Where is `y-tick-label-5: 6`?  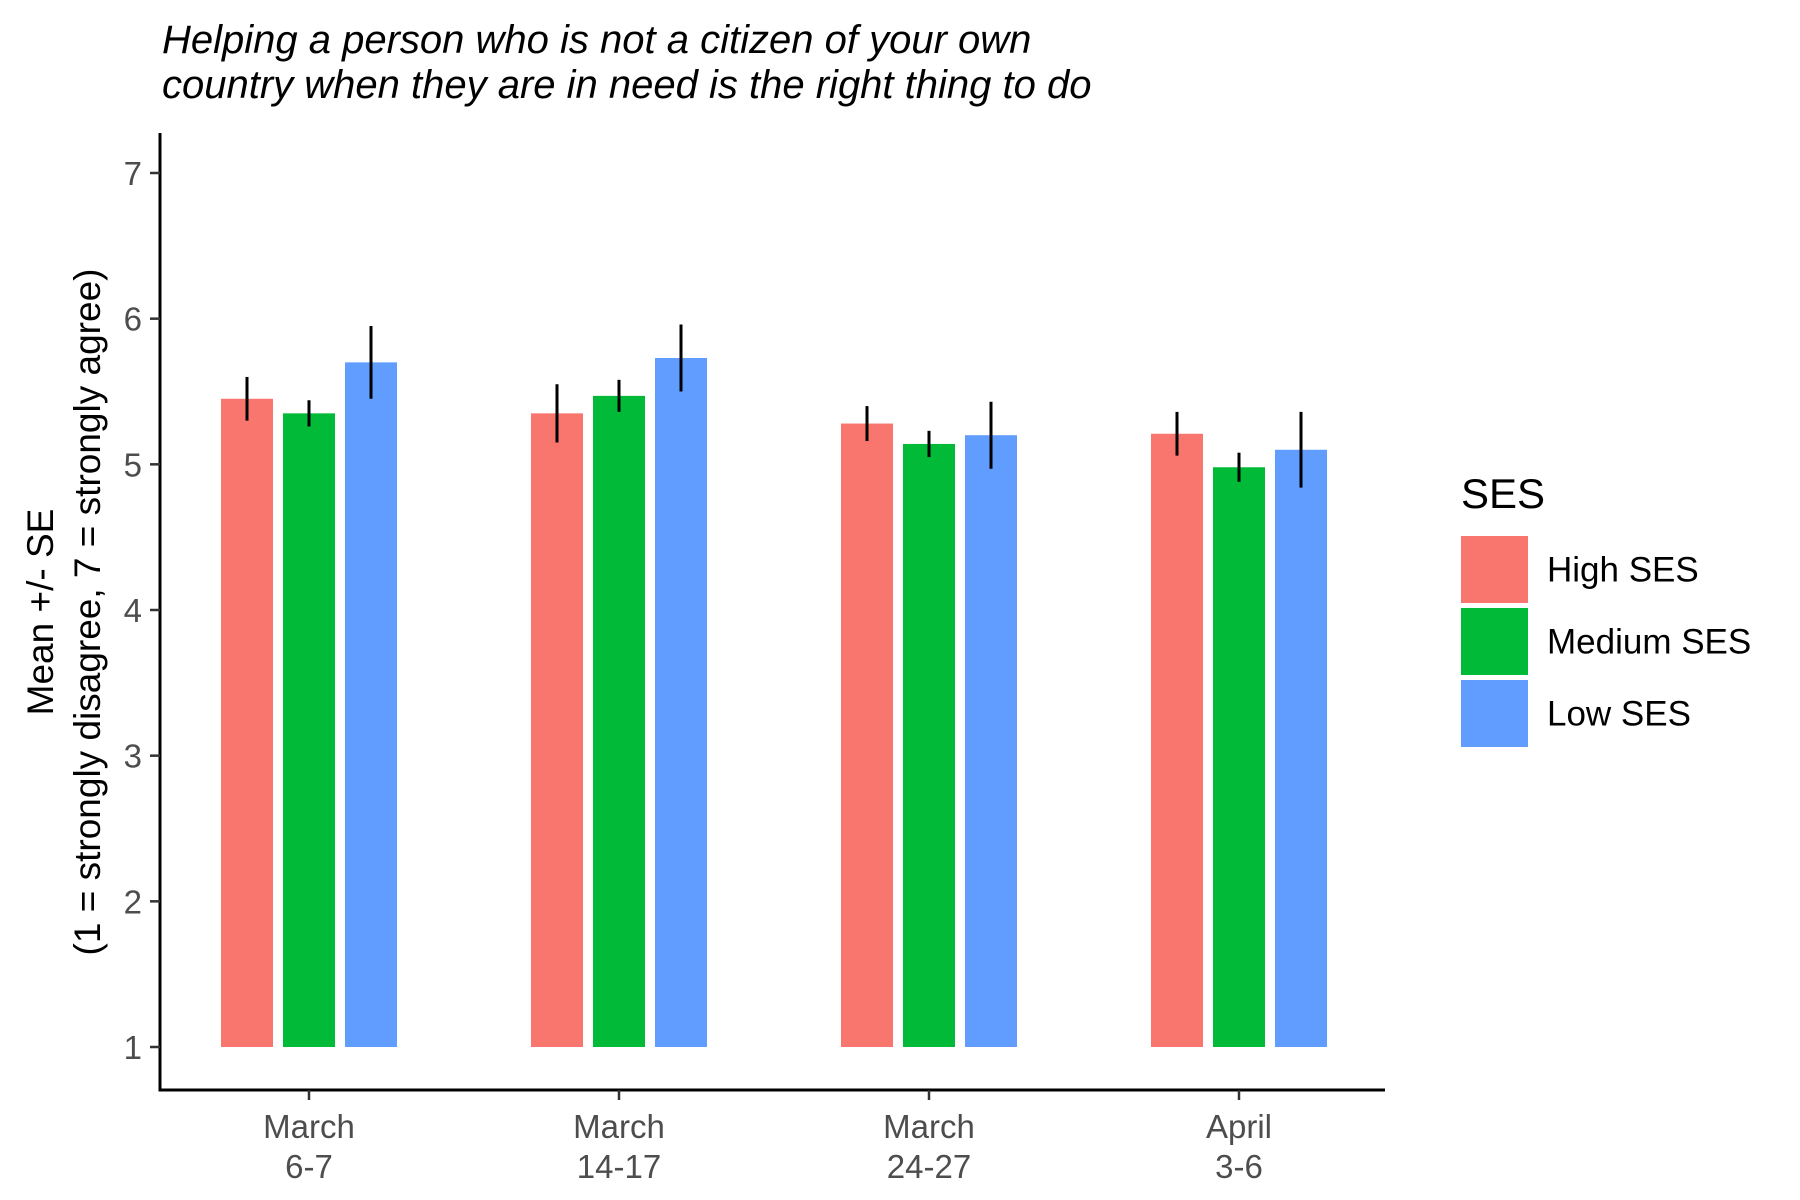 y-tick-label-5: 6 is located at coordinates (133, 319).